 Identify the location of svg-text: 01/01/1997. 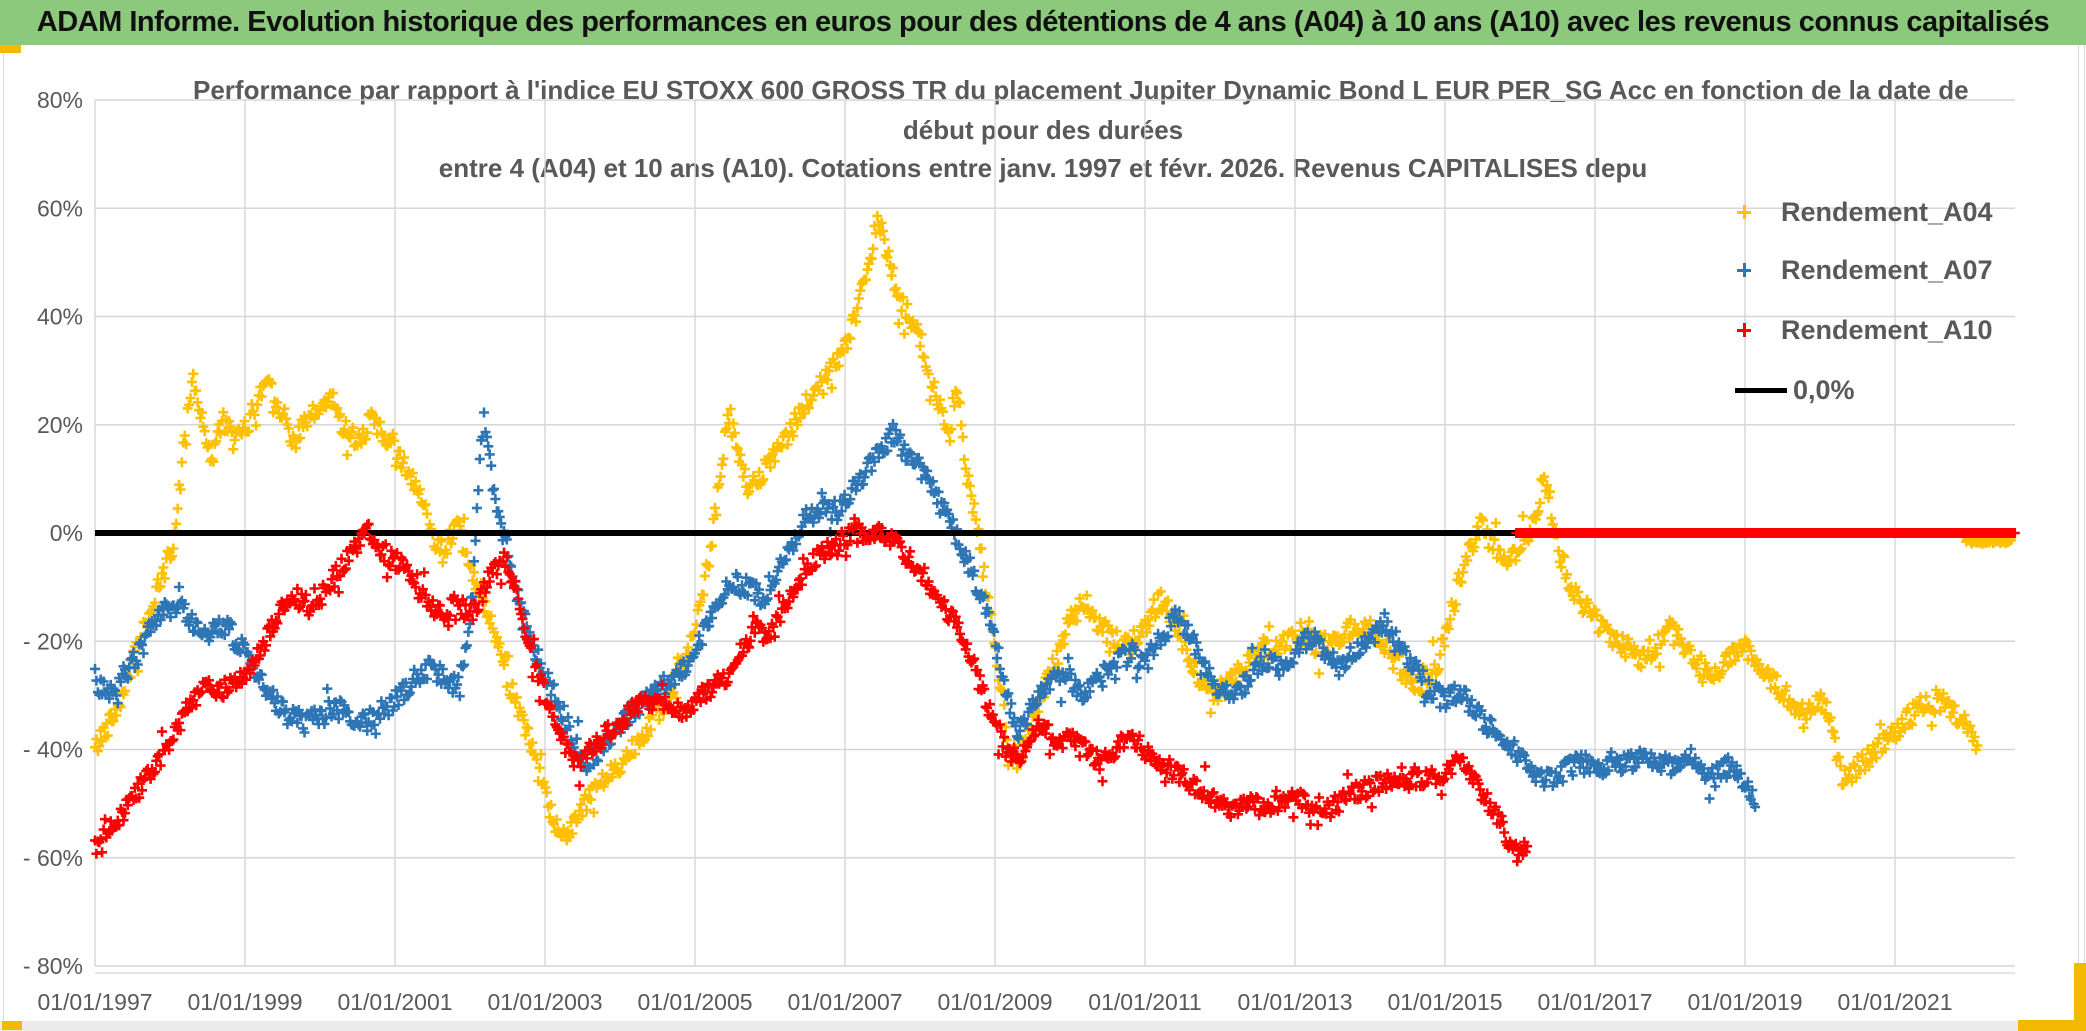
(94, 1002).